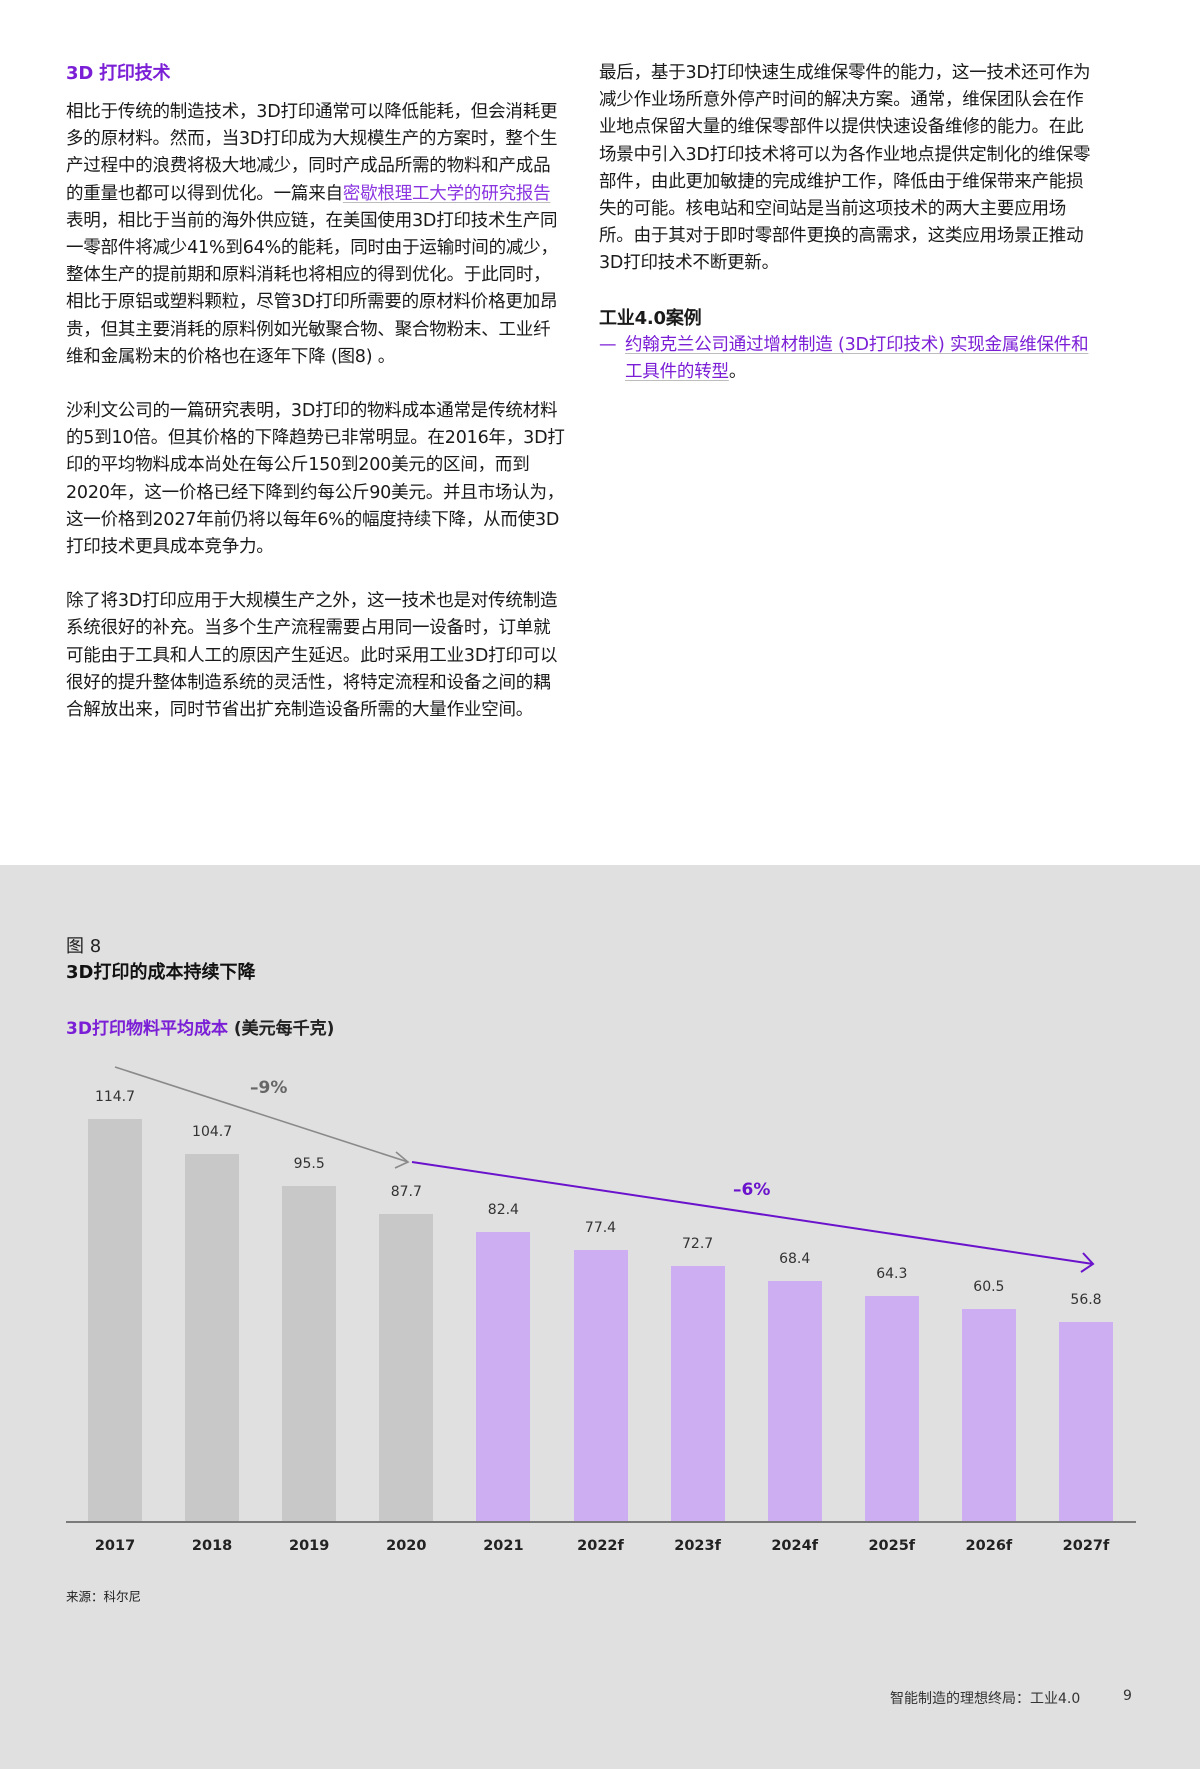 This screenshot has width=1200, height=1769. What do you see at coordinates (118, 73) in the screenshot?
I see `section-title: 3D 打印技术` at bounding box center [118, 73].